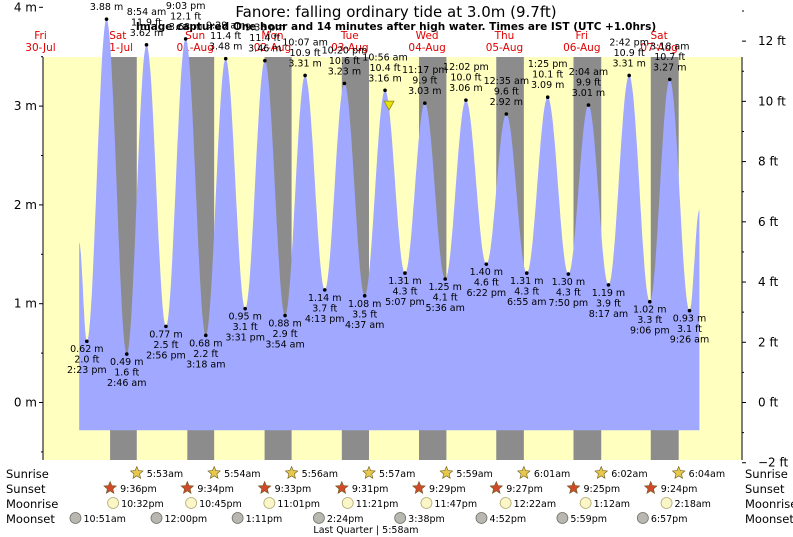 The image size is (793, 537). I want to click on right-axis-tick-label: 12 ft, so click(772, 41).